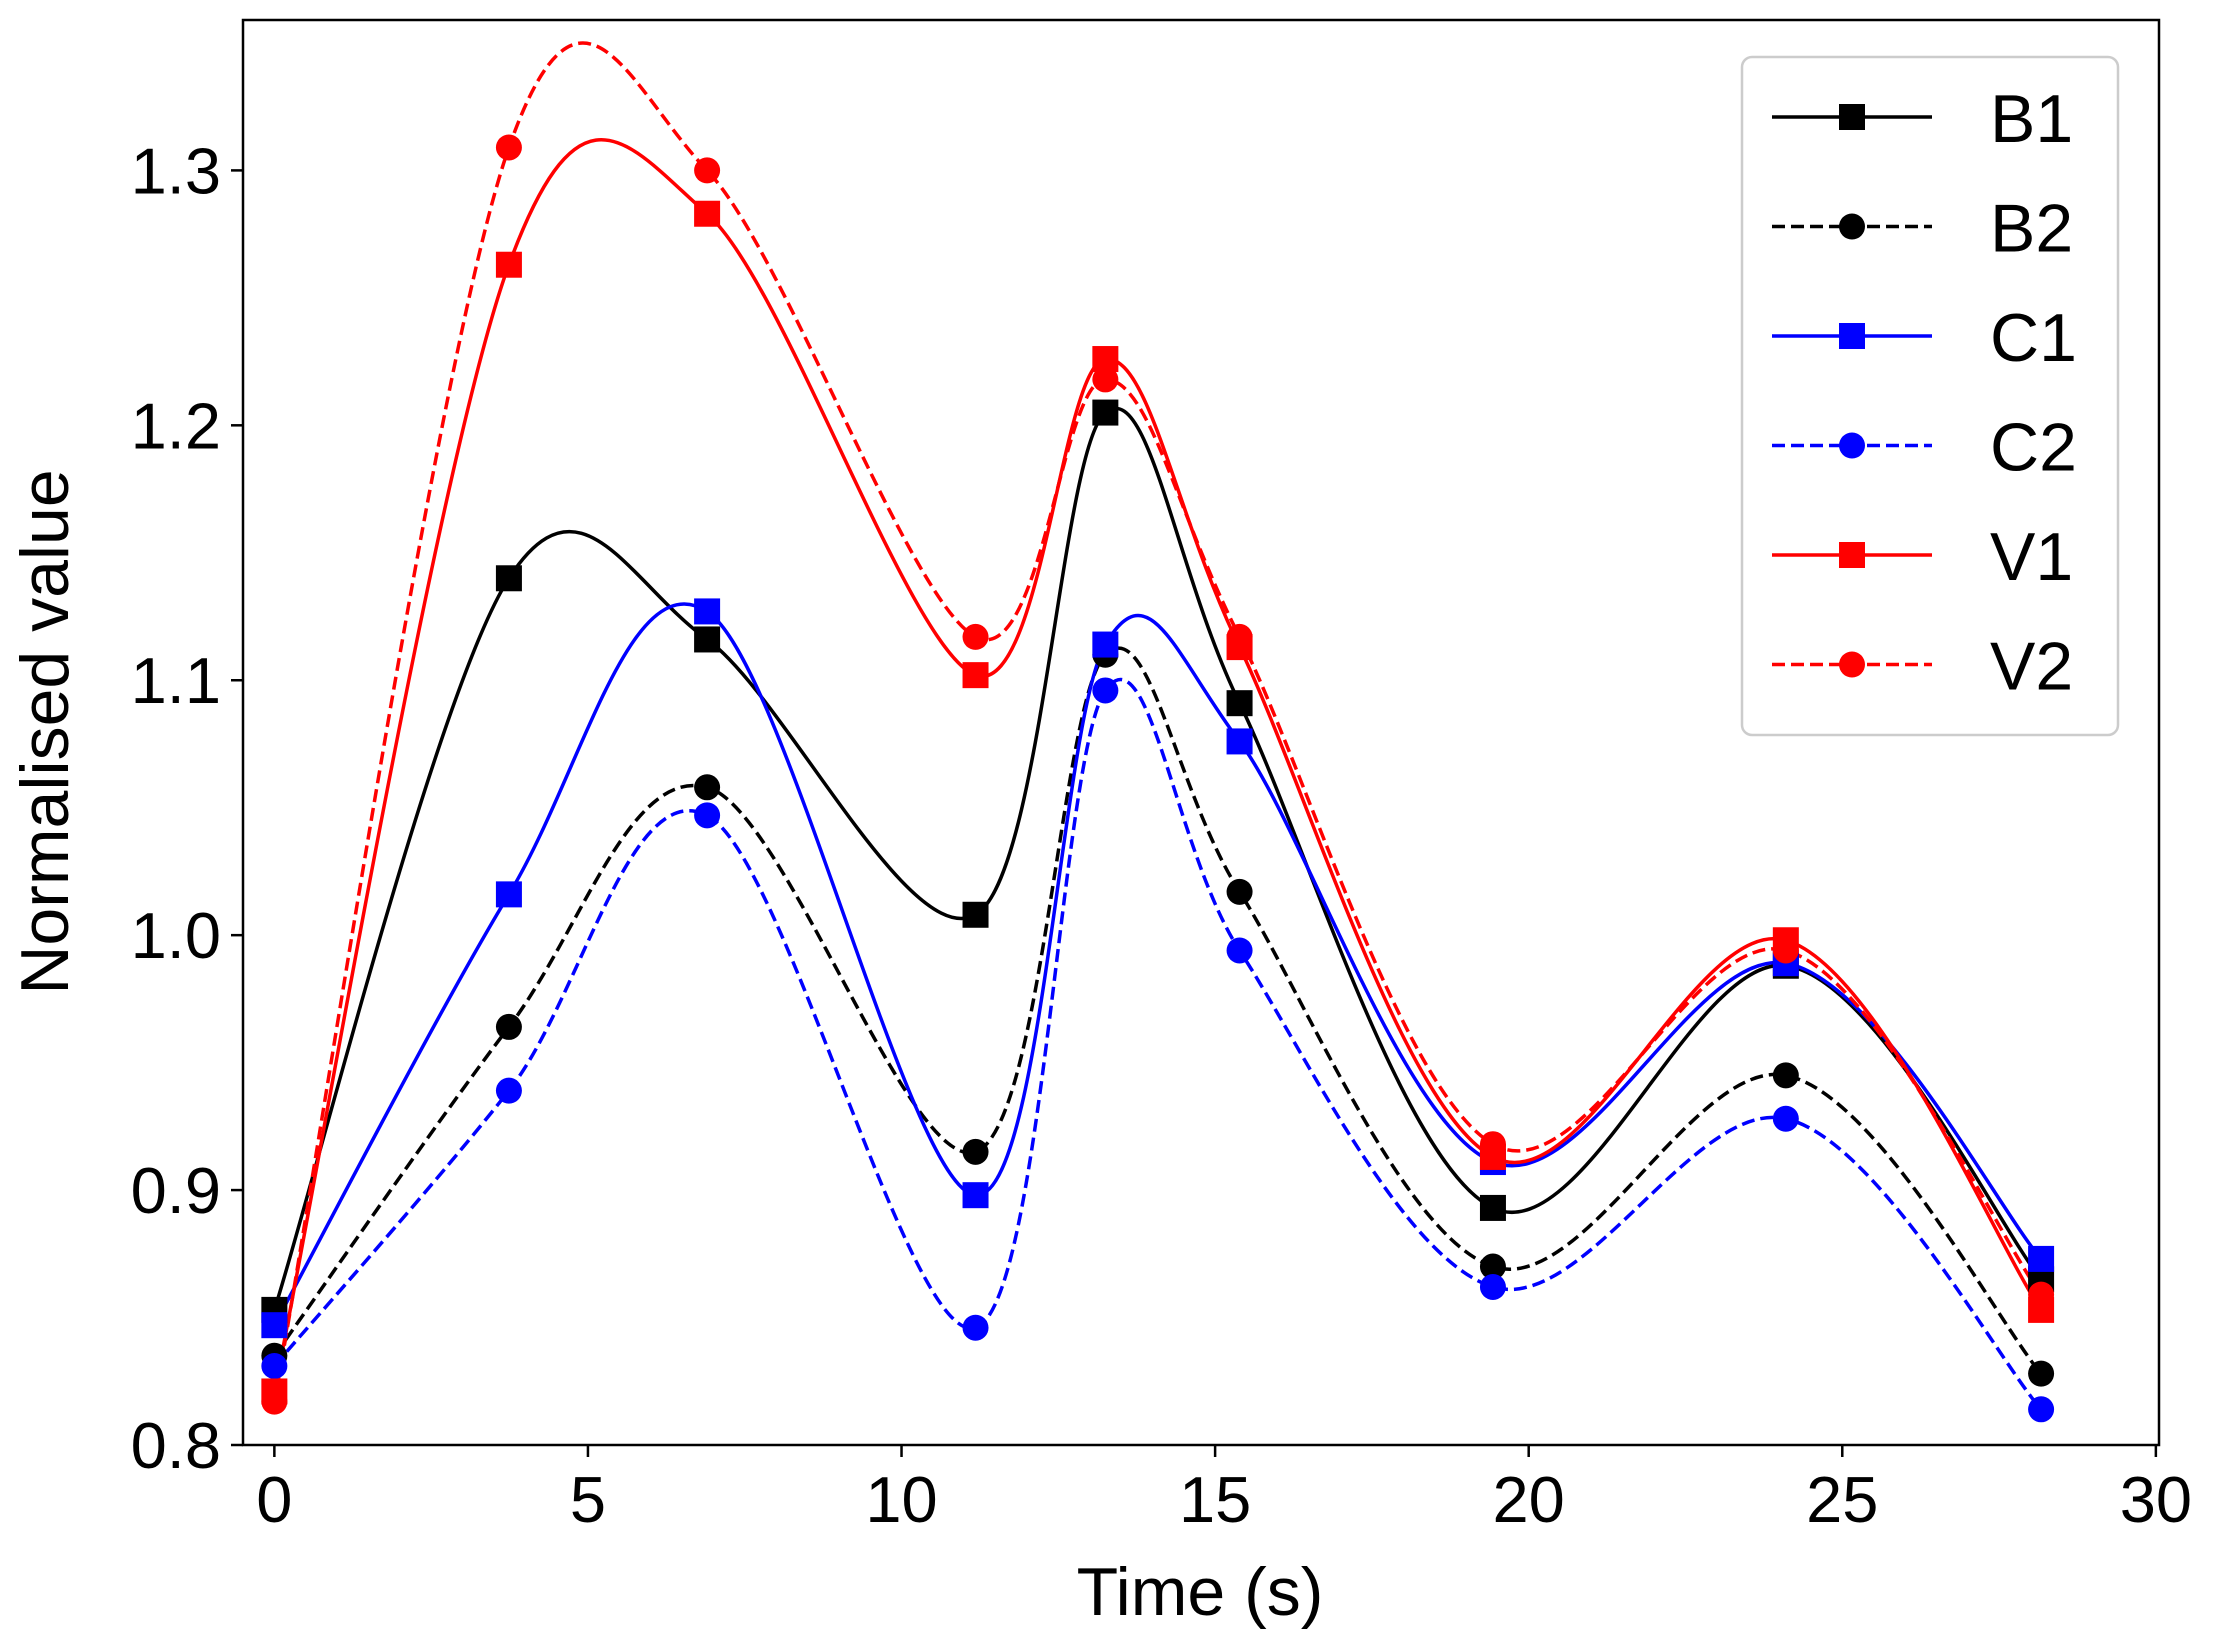  Describe the element at coordinates (1200, 1592) in the screenshot. I see `x-axis-label: Time (s)` at that location.